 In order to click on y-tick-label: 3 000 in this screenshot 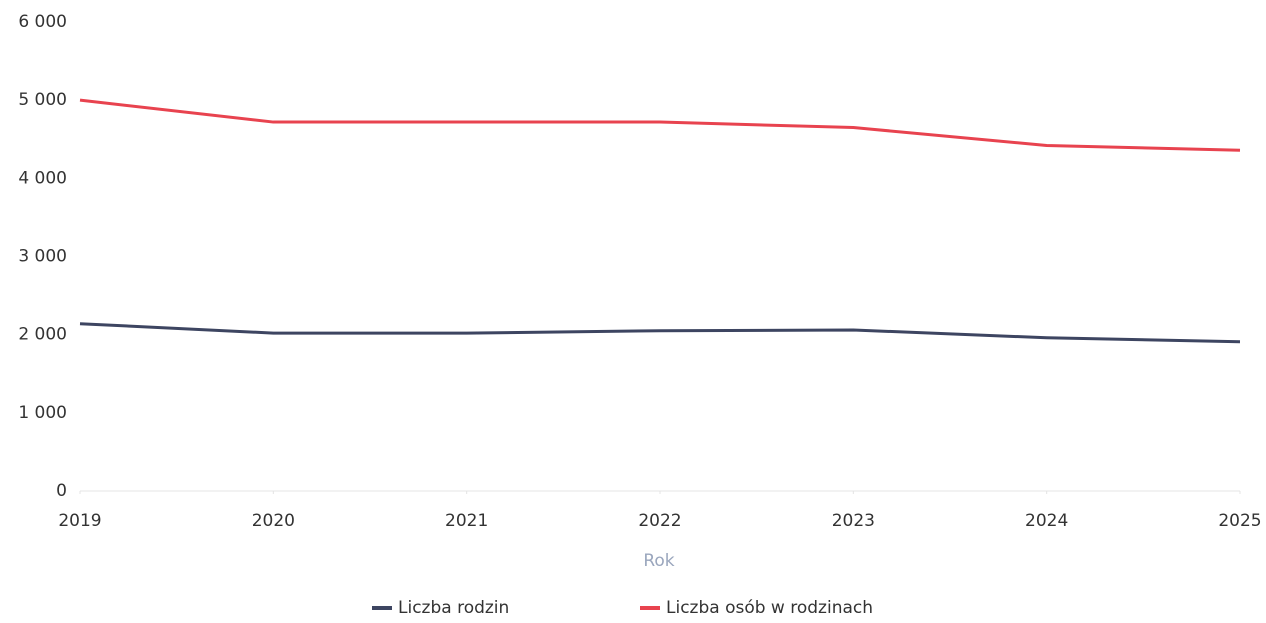, I will do `click(42, 257)`.